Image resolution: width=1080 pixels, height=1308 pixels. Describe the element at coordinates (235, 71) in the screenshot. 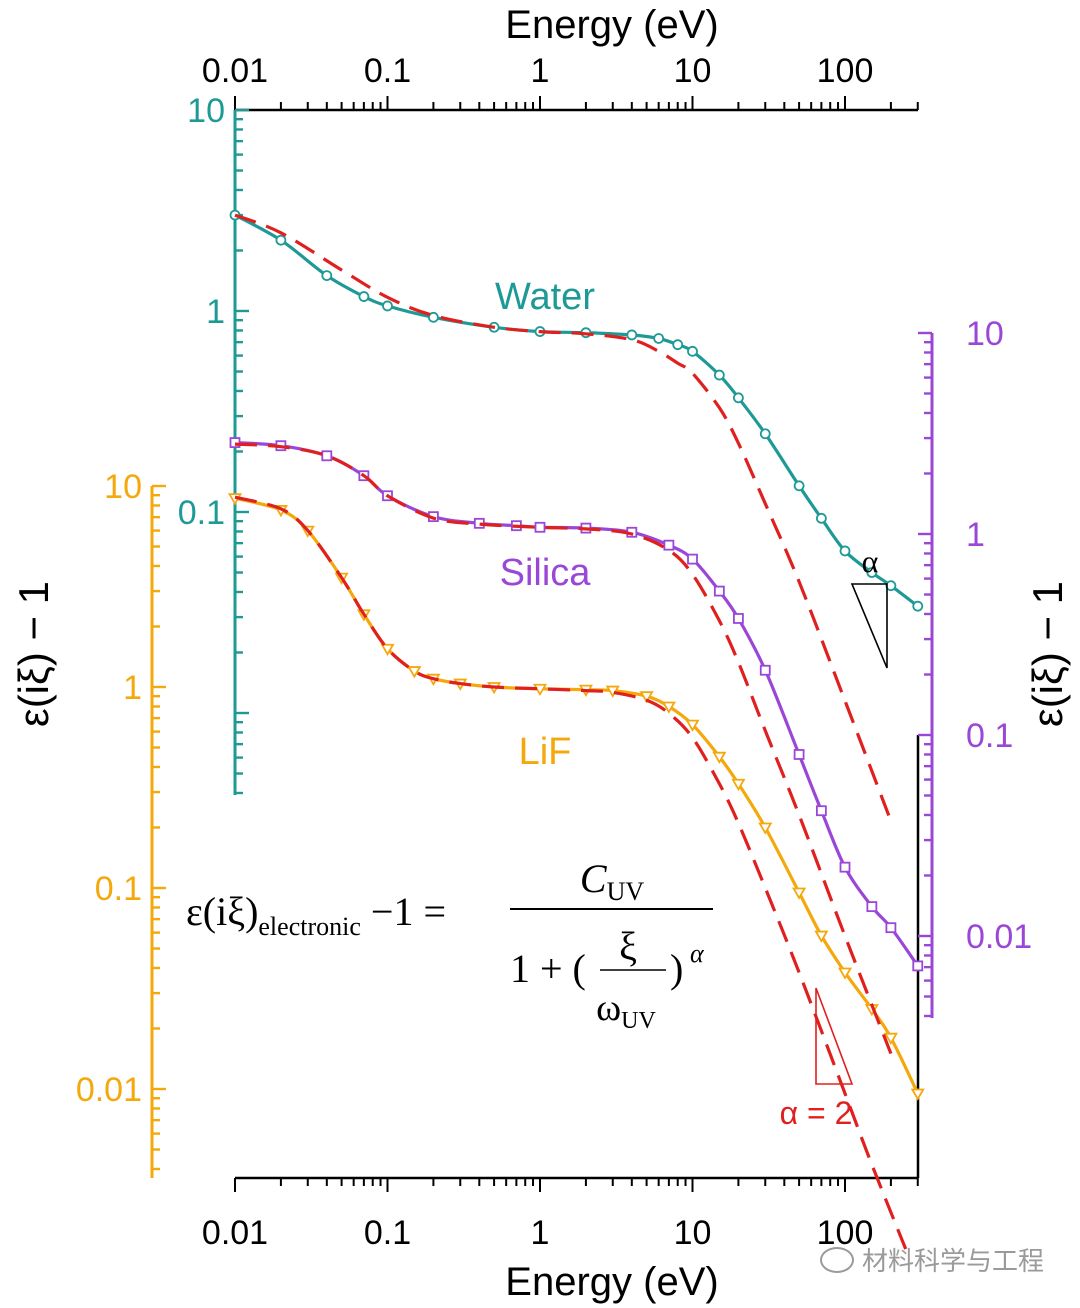

I see `x-tick-label-top: 0.01` at that location.